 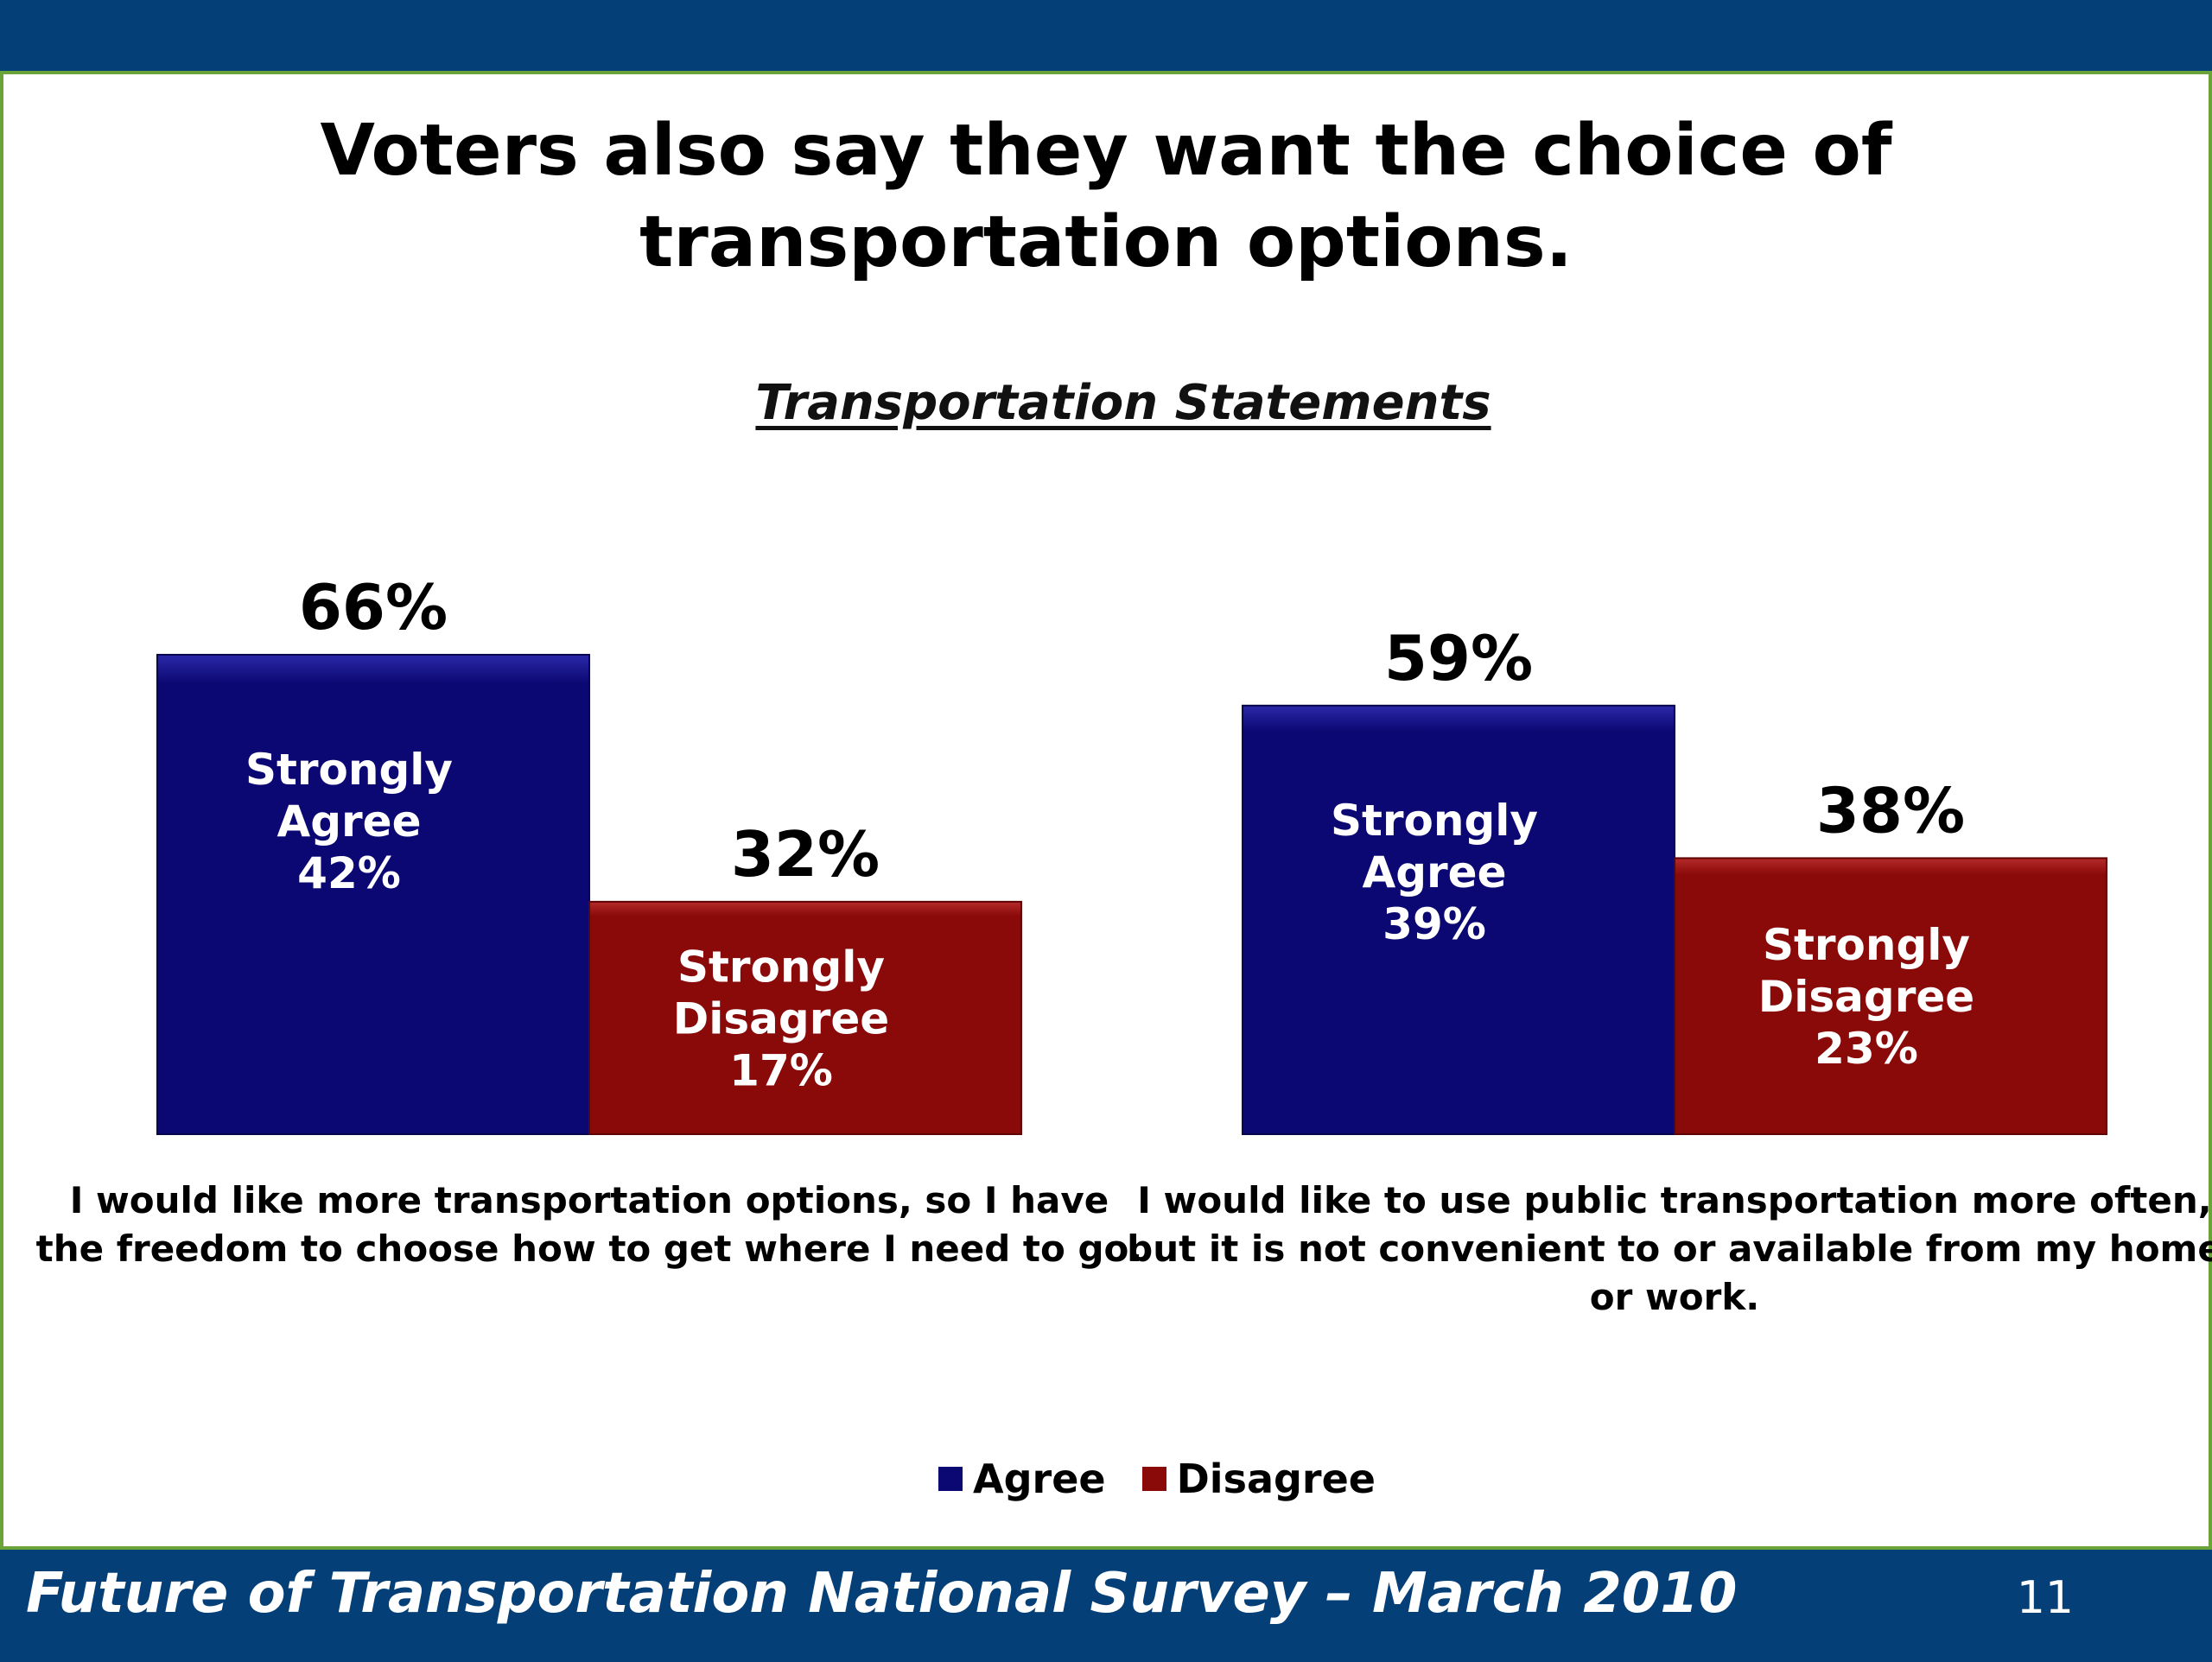 What do you see at coordinates (1434, 821) in the screenshot?
I see `bar-inner-label-agree-2-line-1: Strongly` at bounding box center [1434, 821].